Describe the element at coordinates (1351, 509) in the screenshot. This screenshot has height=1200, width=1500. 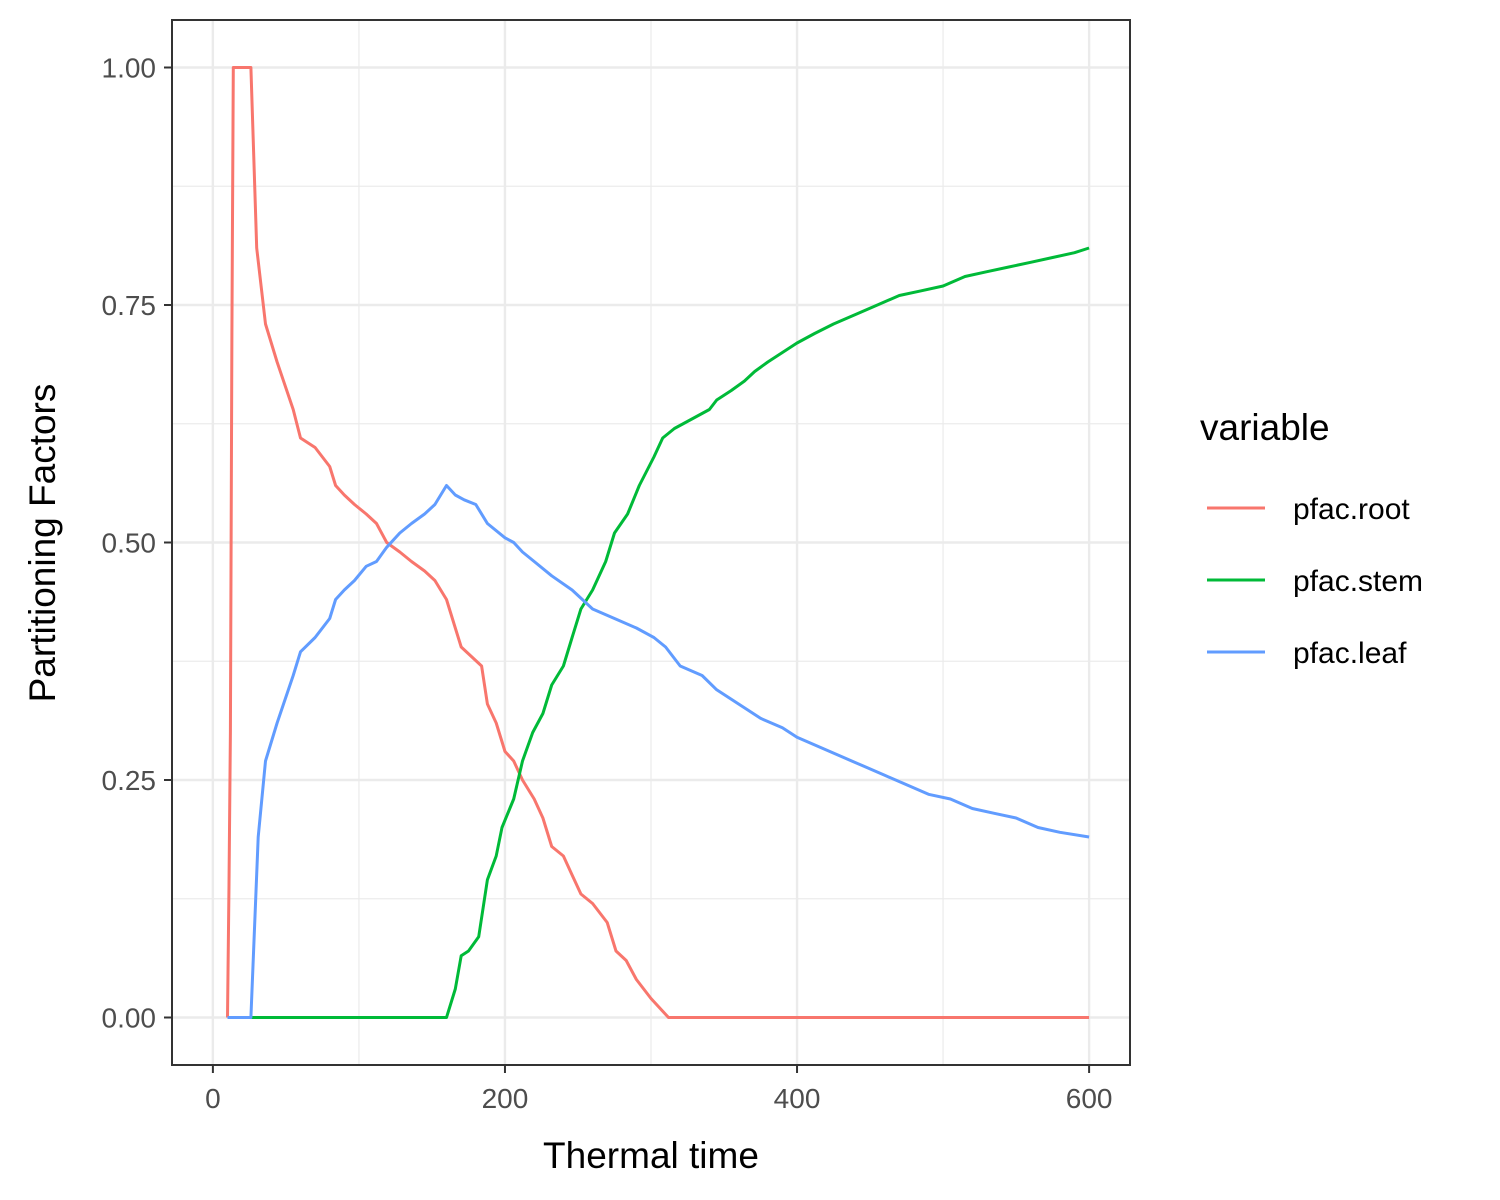
I see `legend-label-pfac-root: pfac.root` at that location.